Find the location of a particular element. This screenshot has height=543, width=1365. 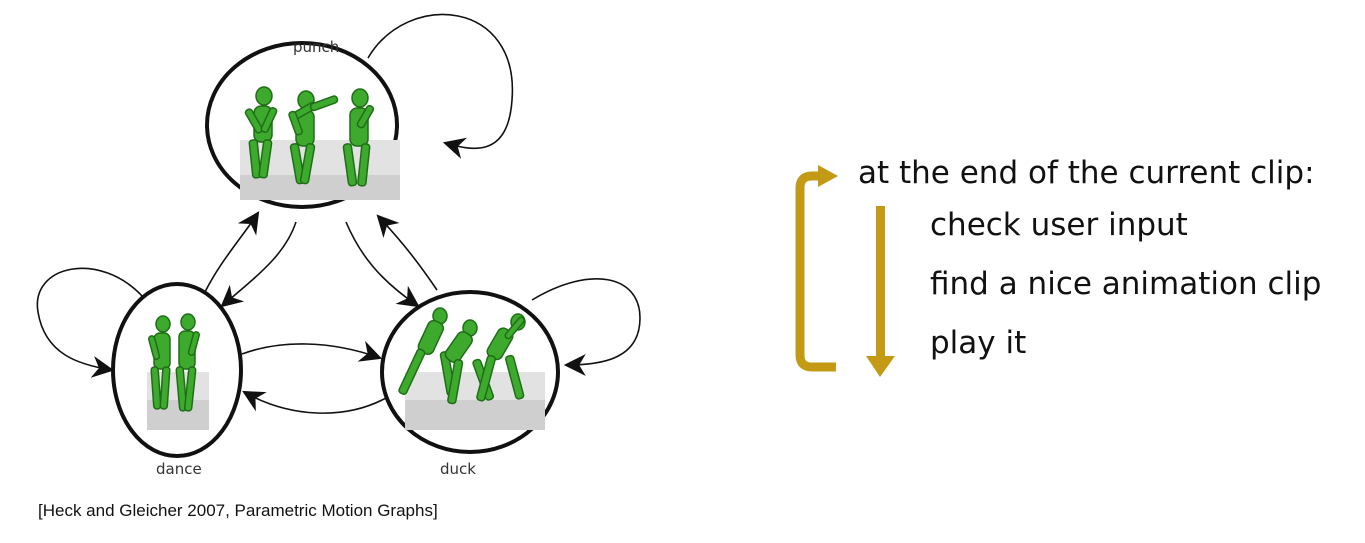

node-dance is located at coordinates (177, 370).